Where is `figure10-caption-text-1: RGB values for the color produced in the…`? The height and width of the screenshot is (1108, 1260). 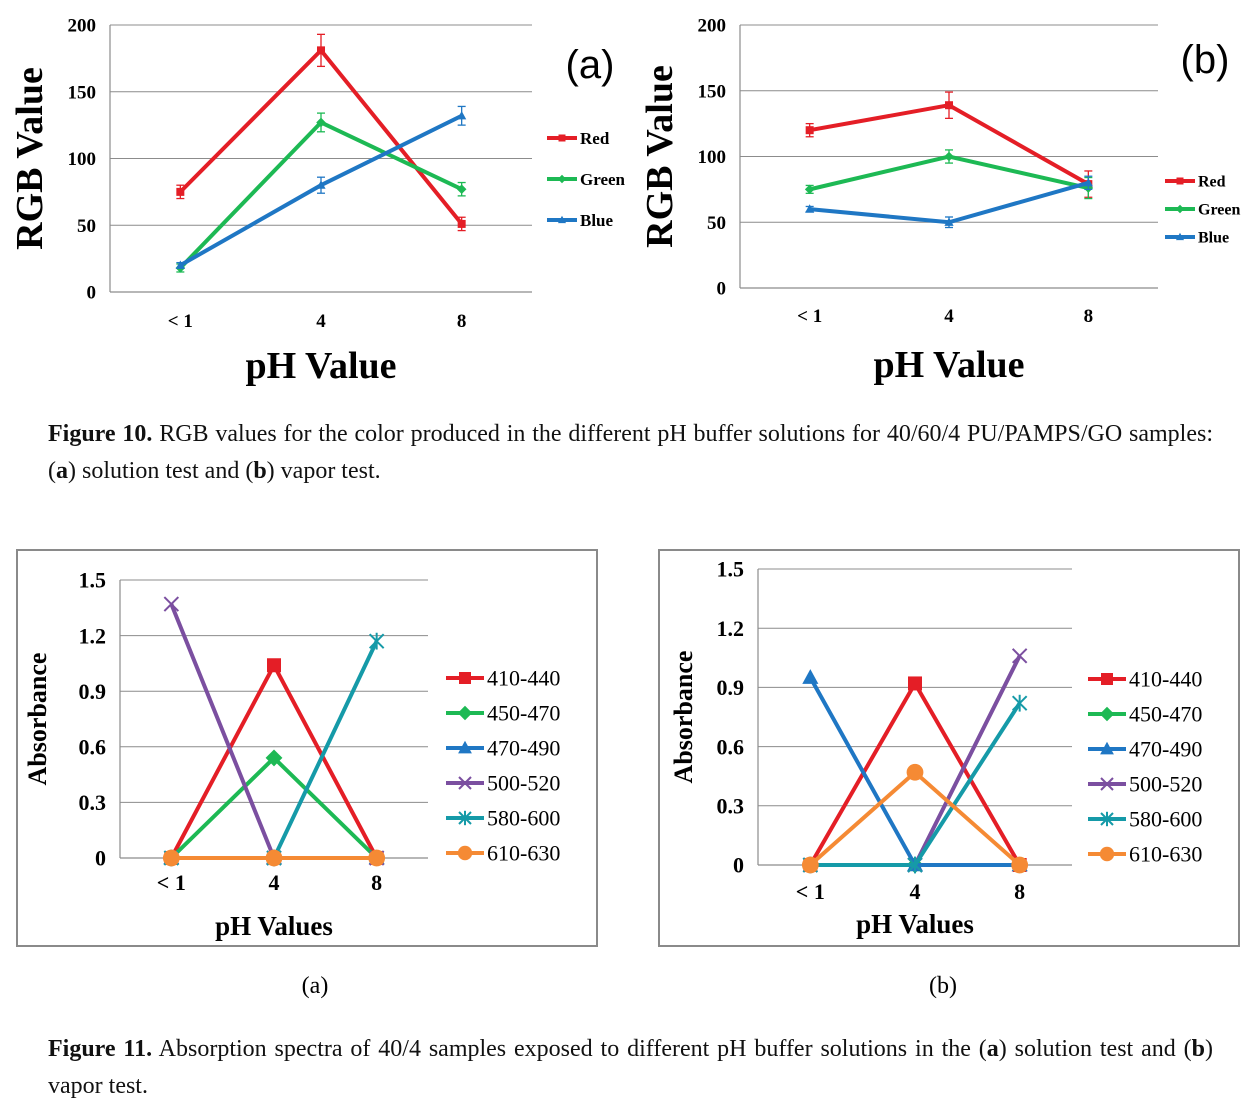 figure10-caption-text-1: RGB values for the color produced in the… is located at coordinates (630, 452).